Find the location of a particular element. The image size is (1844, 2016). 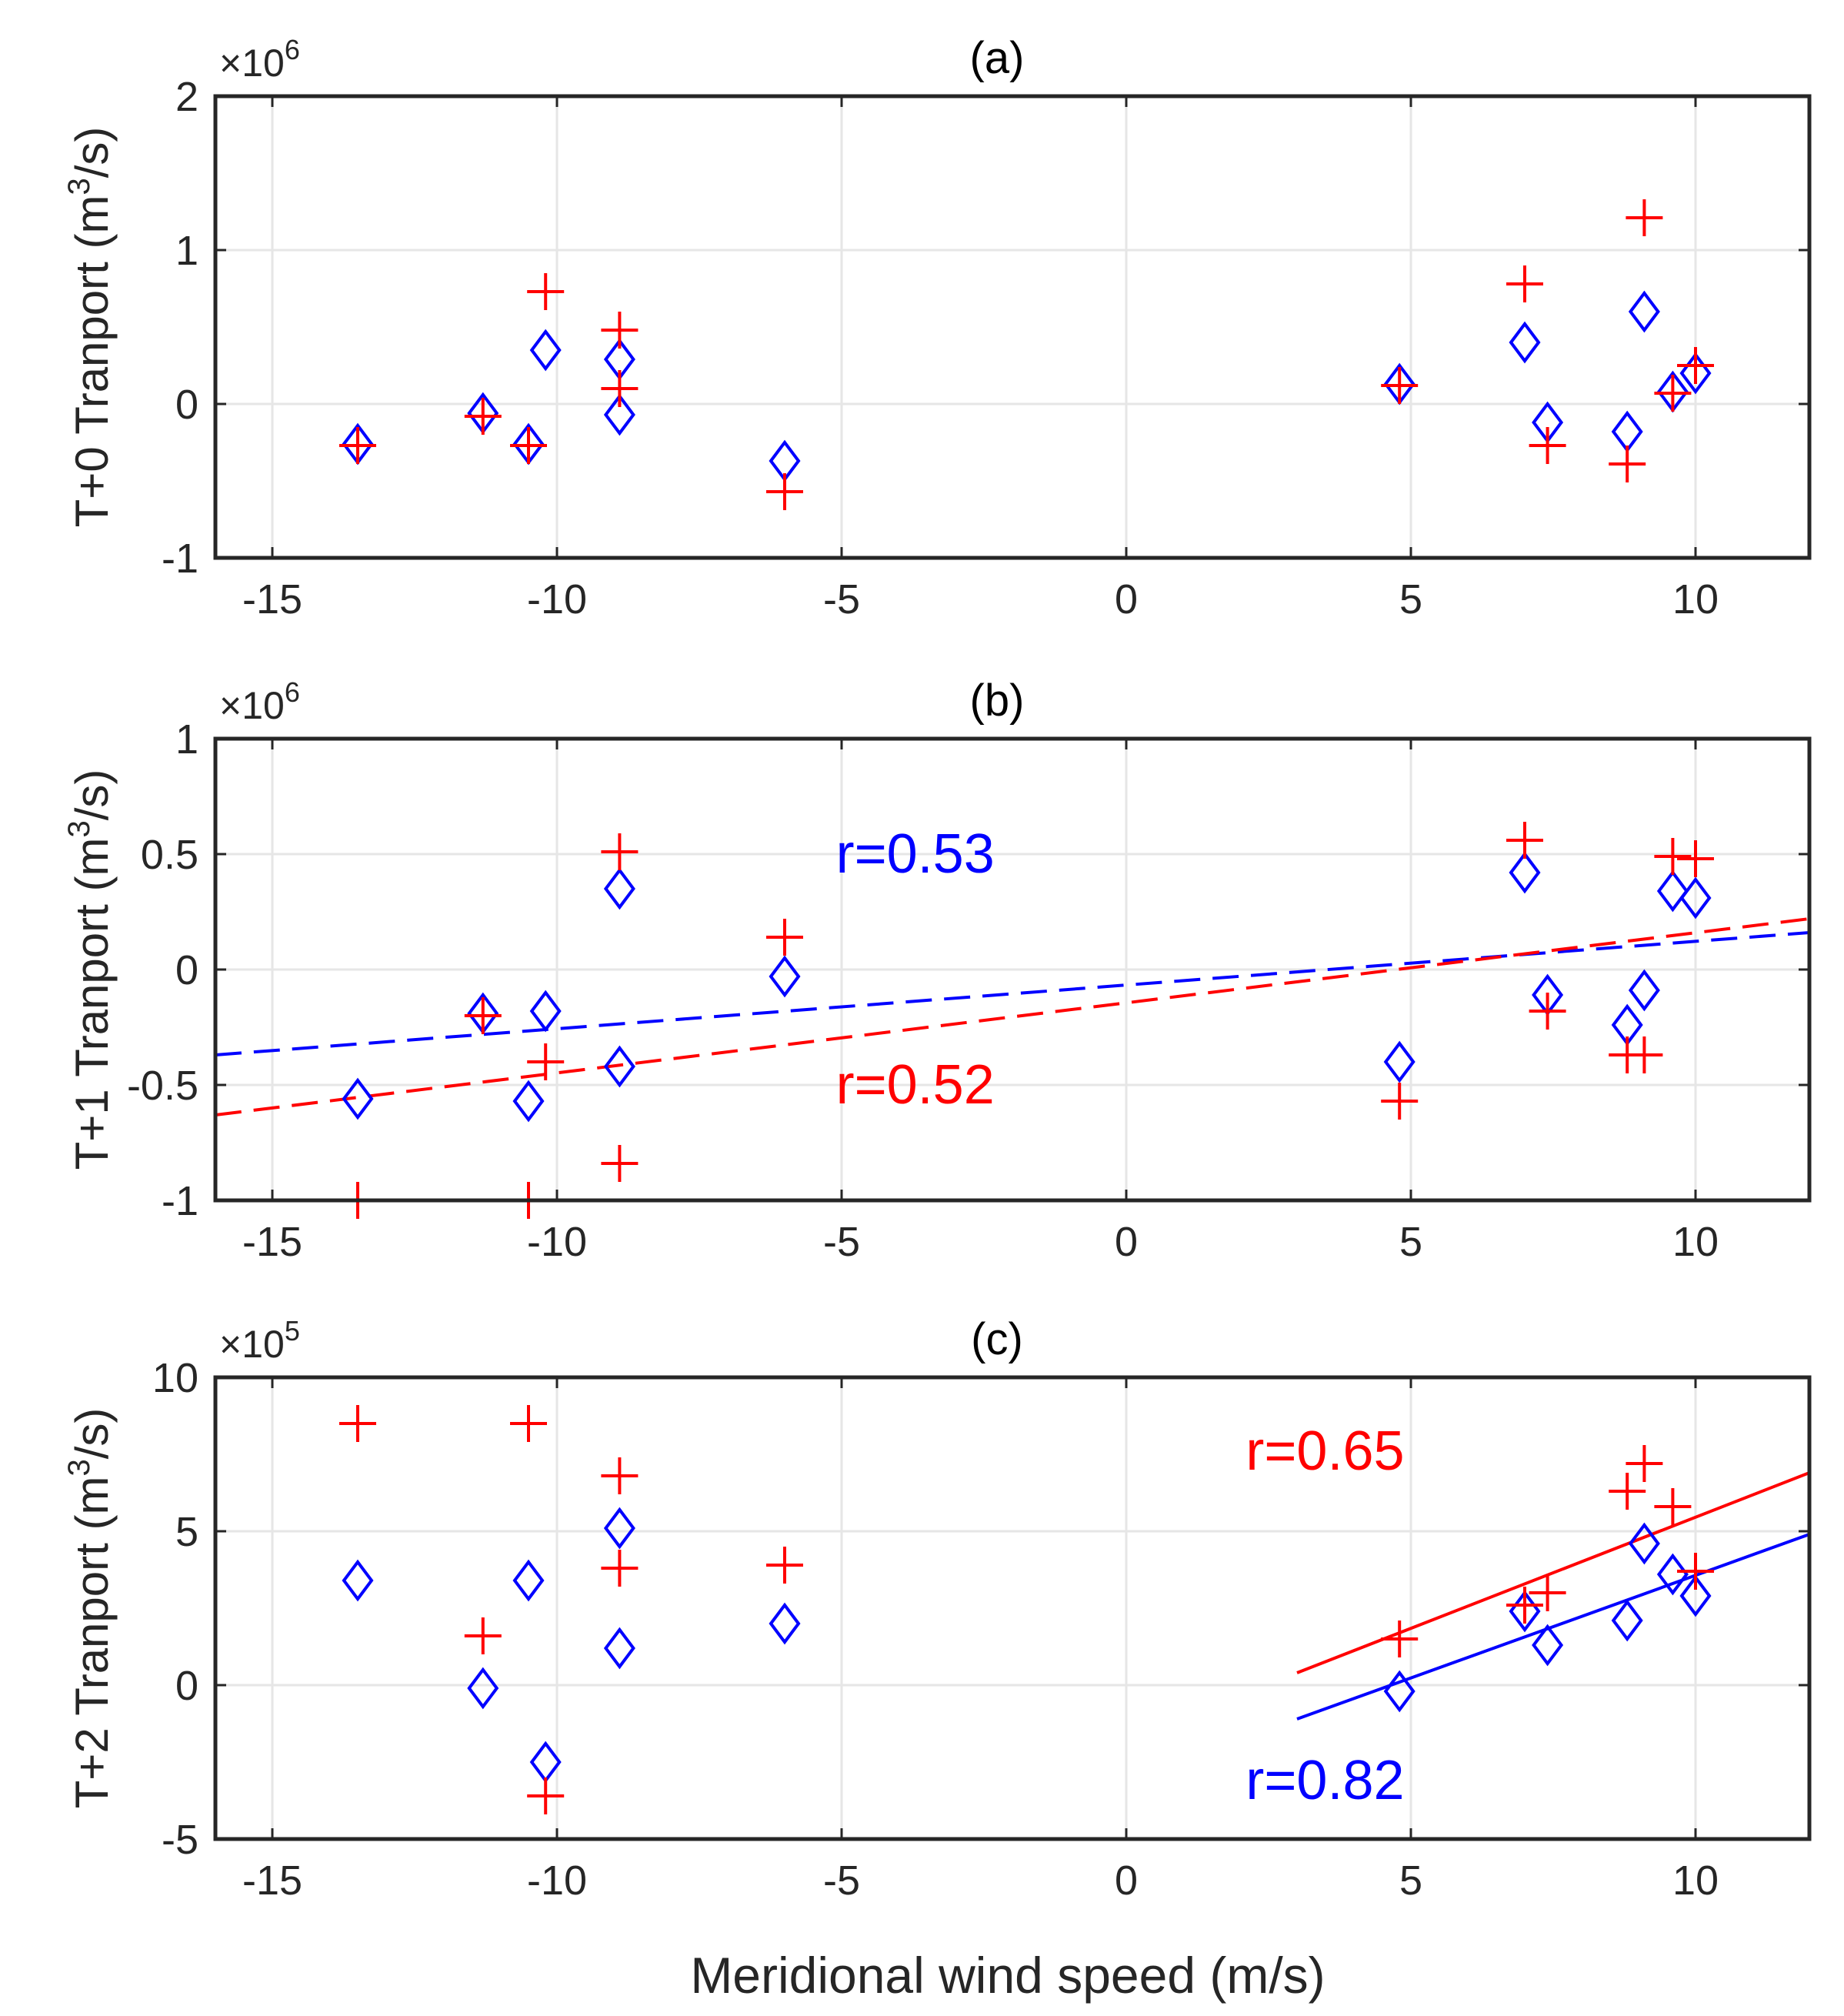

y-tick-label: -5 is located at coordinates (180, 1840).